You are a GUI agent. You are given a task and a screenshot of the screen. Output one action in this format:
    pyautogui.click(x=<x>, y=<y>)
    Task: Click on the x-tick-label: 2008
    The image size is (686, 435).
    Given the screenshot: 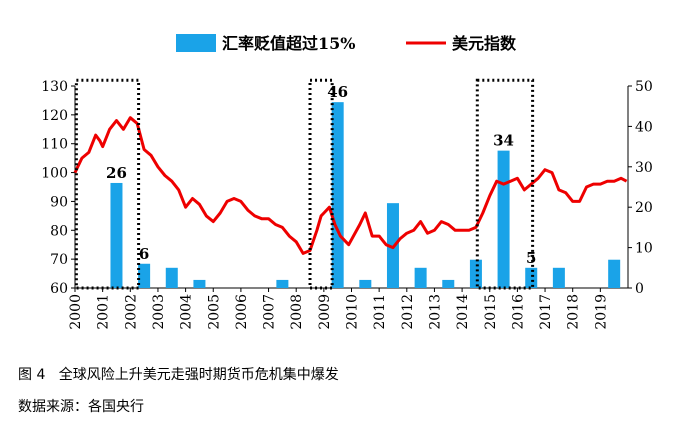 What is the action you would take?
    pyautogui.click(x=297, y=312)
    